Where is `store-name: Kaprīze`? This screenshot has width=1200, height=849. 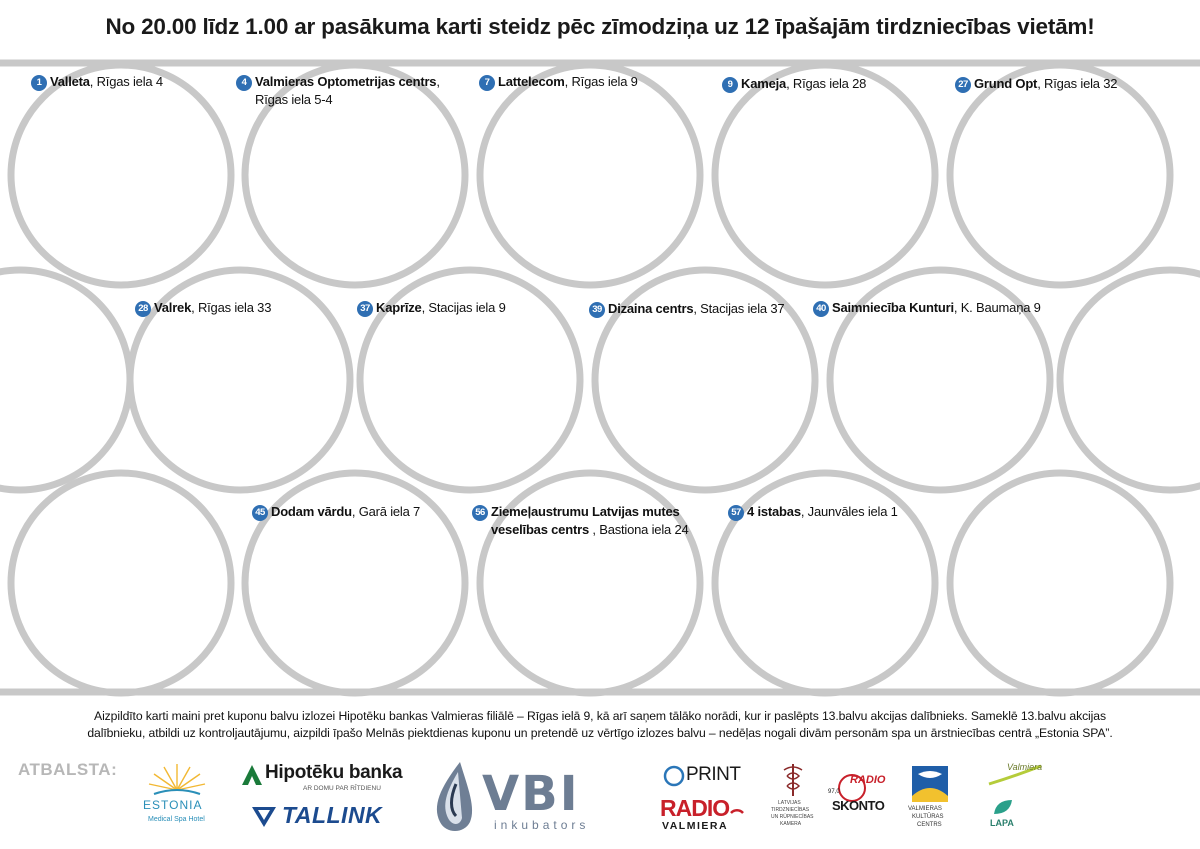
store-name: Kaprīze is located at coordinates (399, 307).